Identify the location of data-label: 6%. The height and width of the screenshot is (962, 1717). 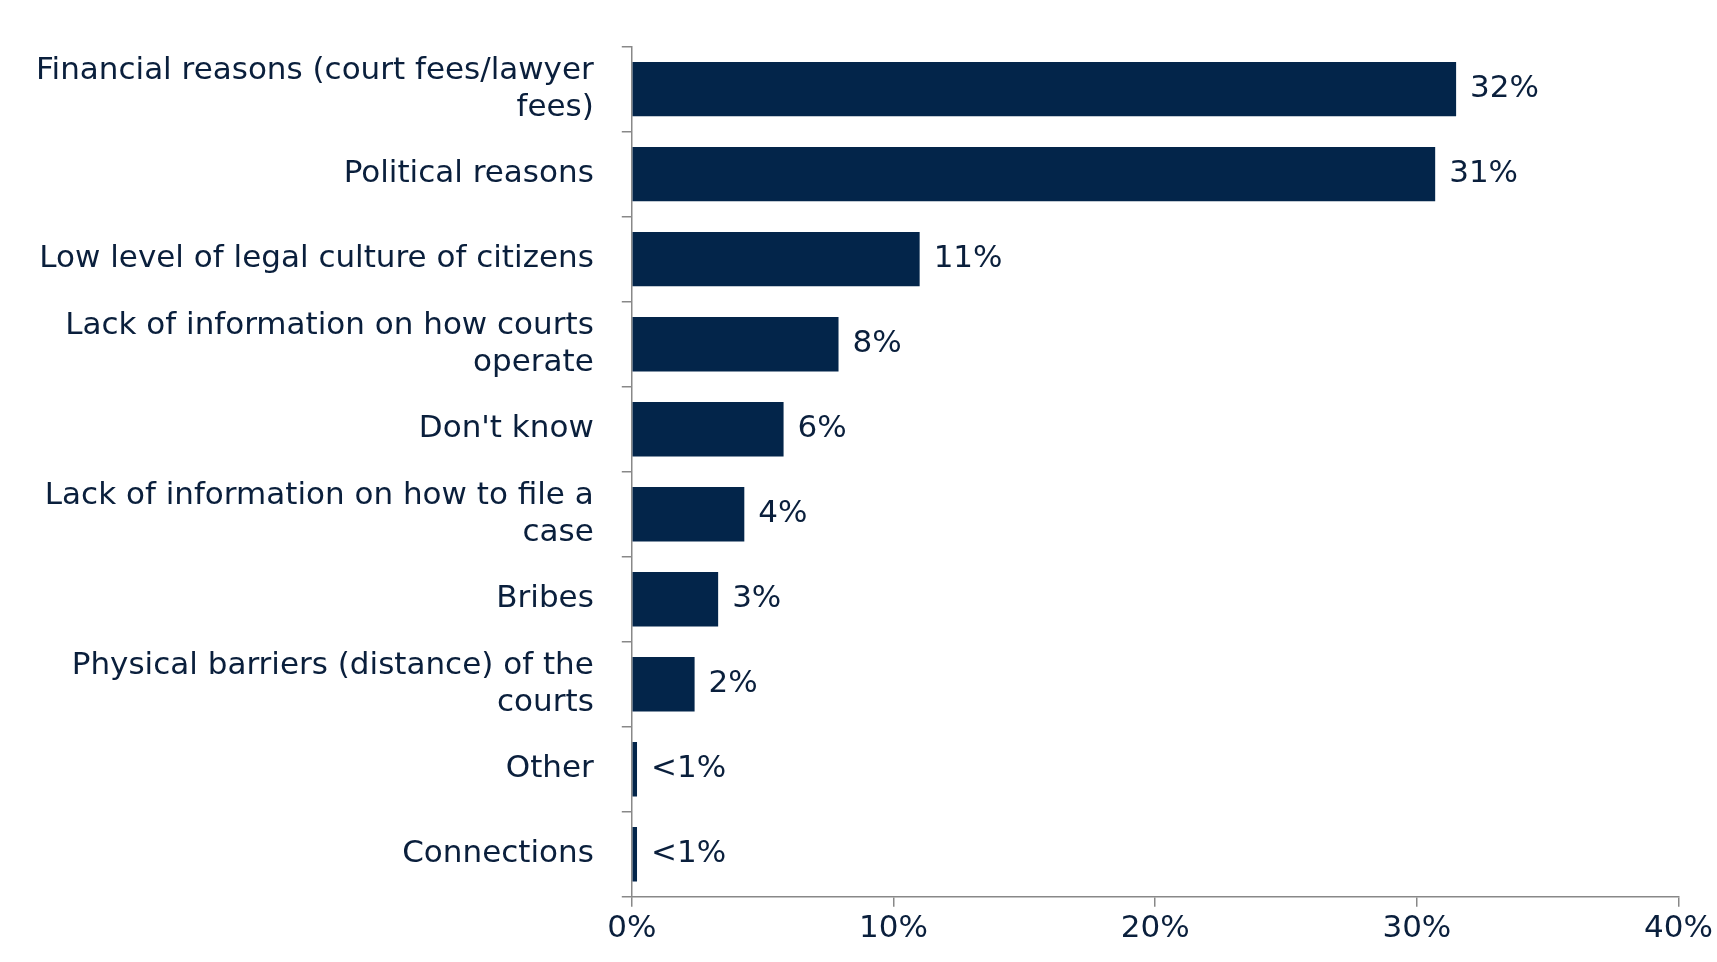
(822, 426).